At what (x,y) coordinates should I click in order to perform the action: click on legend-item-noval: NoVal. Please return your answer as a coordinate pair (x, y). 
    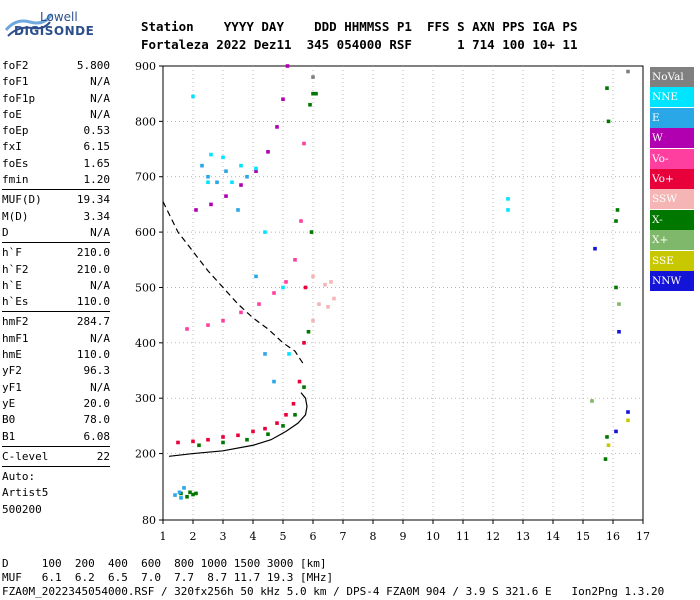
    Looking at the image, I should click on (672, 77).